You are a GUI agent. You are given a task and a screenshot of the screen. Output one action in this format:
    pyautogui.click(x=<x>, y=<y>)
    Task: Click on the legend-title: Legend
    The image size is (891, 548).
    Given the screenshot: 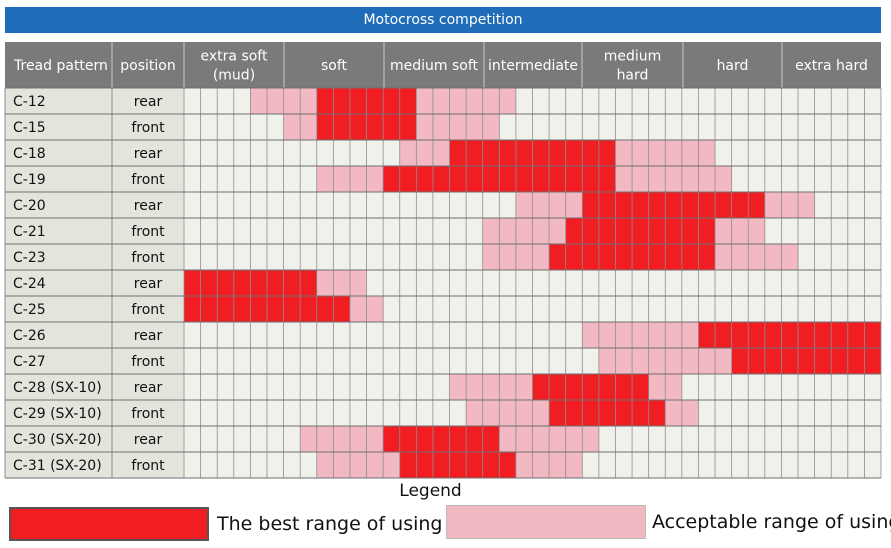 What is the action you would take?
    pyautogui.click(x=430, y=491)
    